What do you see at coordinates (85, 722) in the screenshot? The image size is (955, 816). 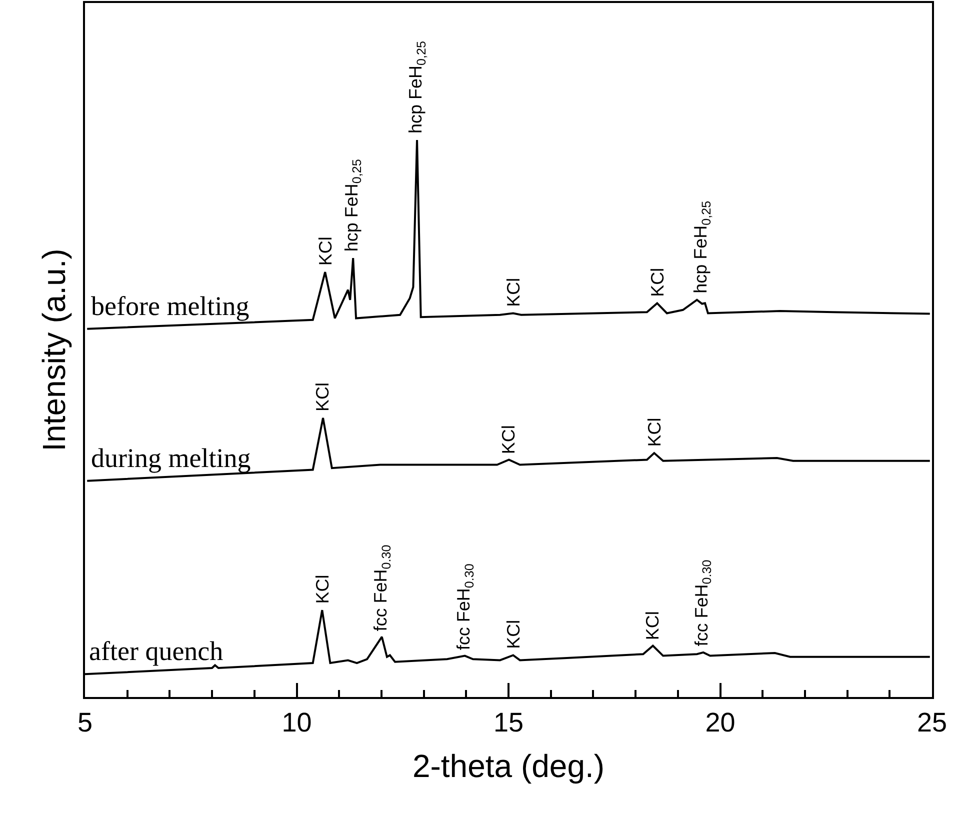 I see `x-tick-label: 5` at bounding box center [85, 722].